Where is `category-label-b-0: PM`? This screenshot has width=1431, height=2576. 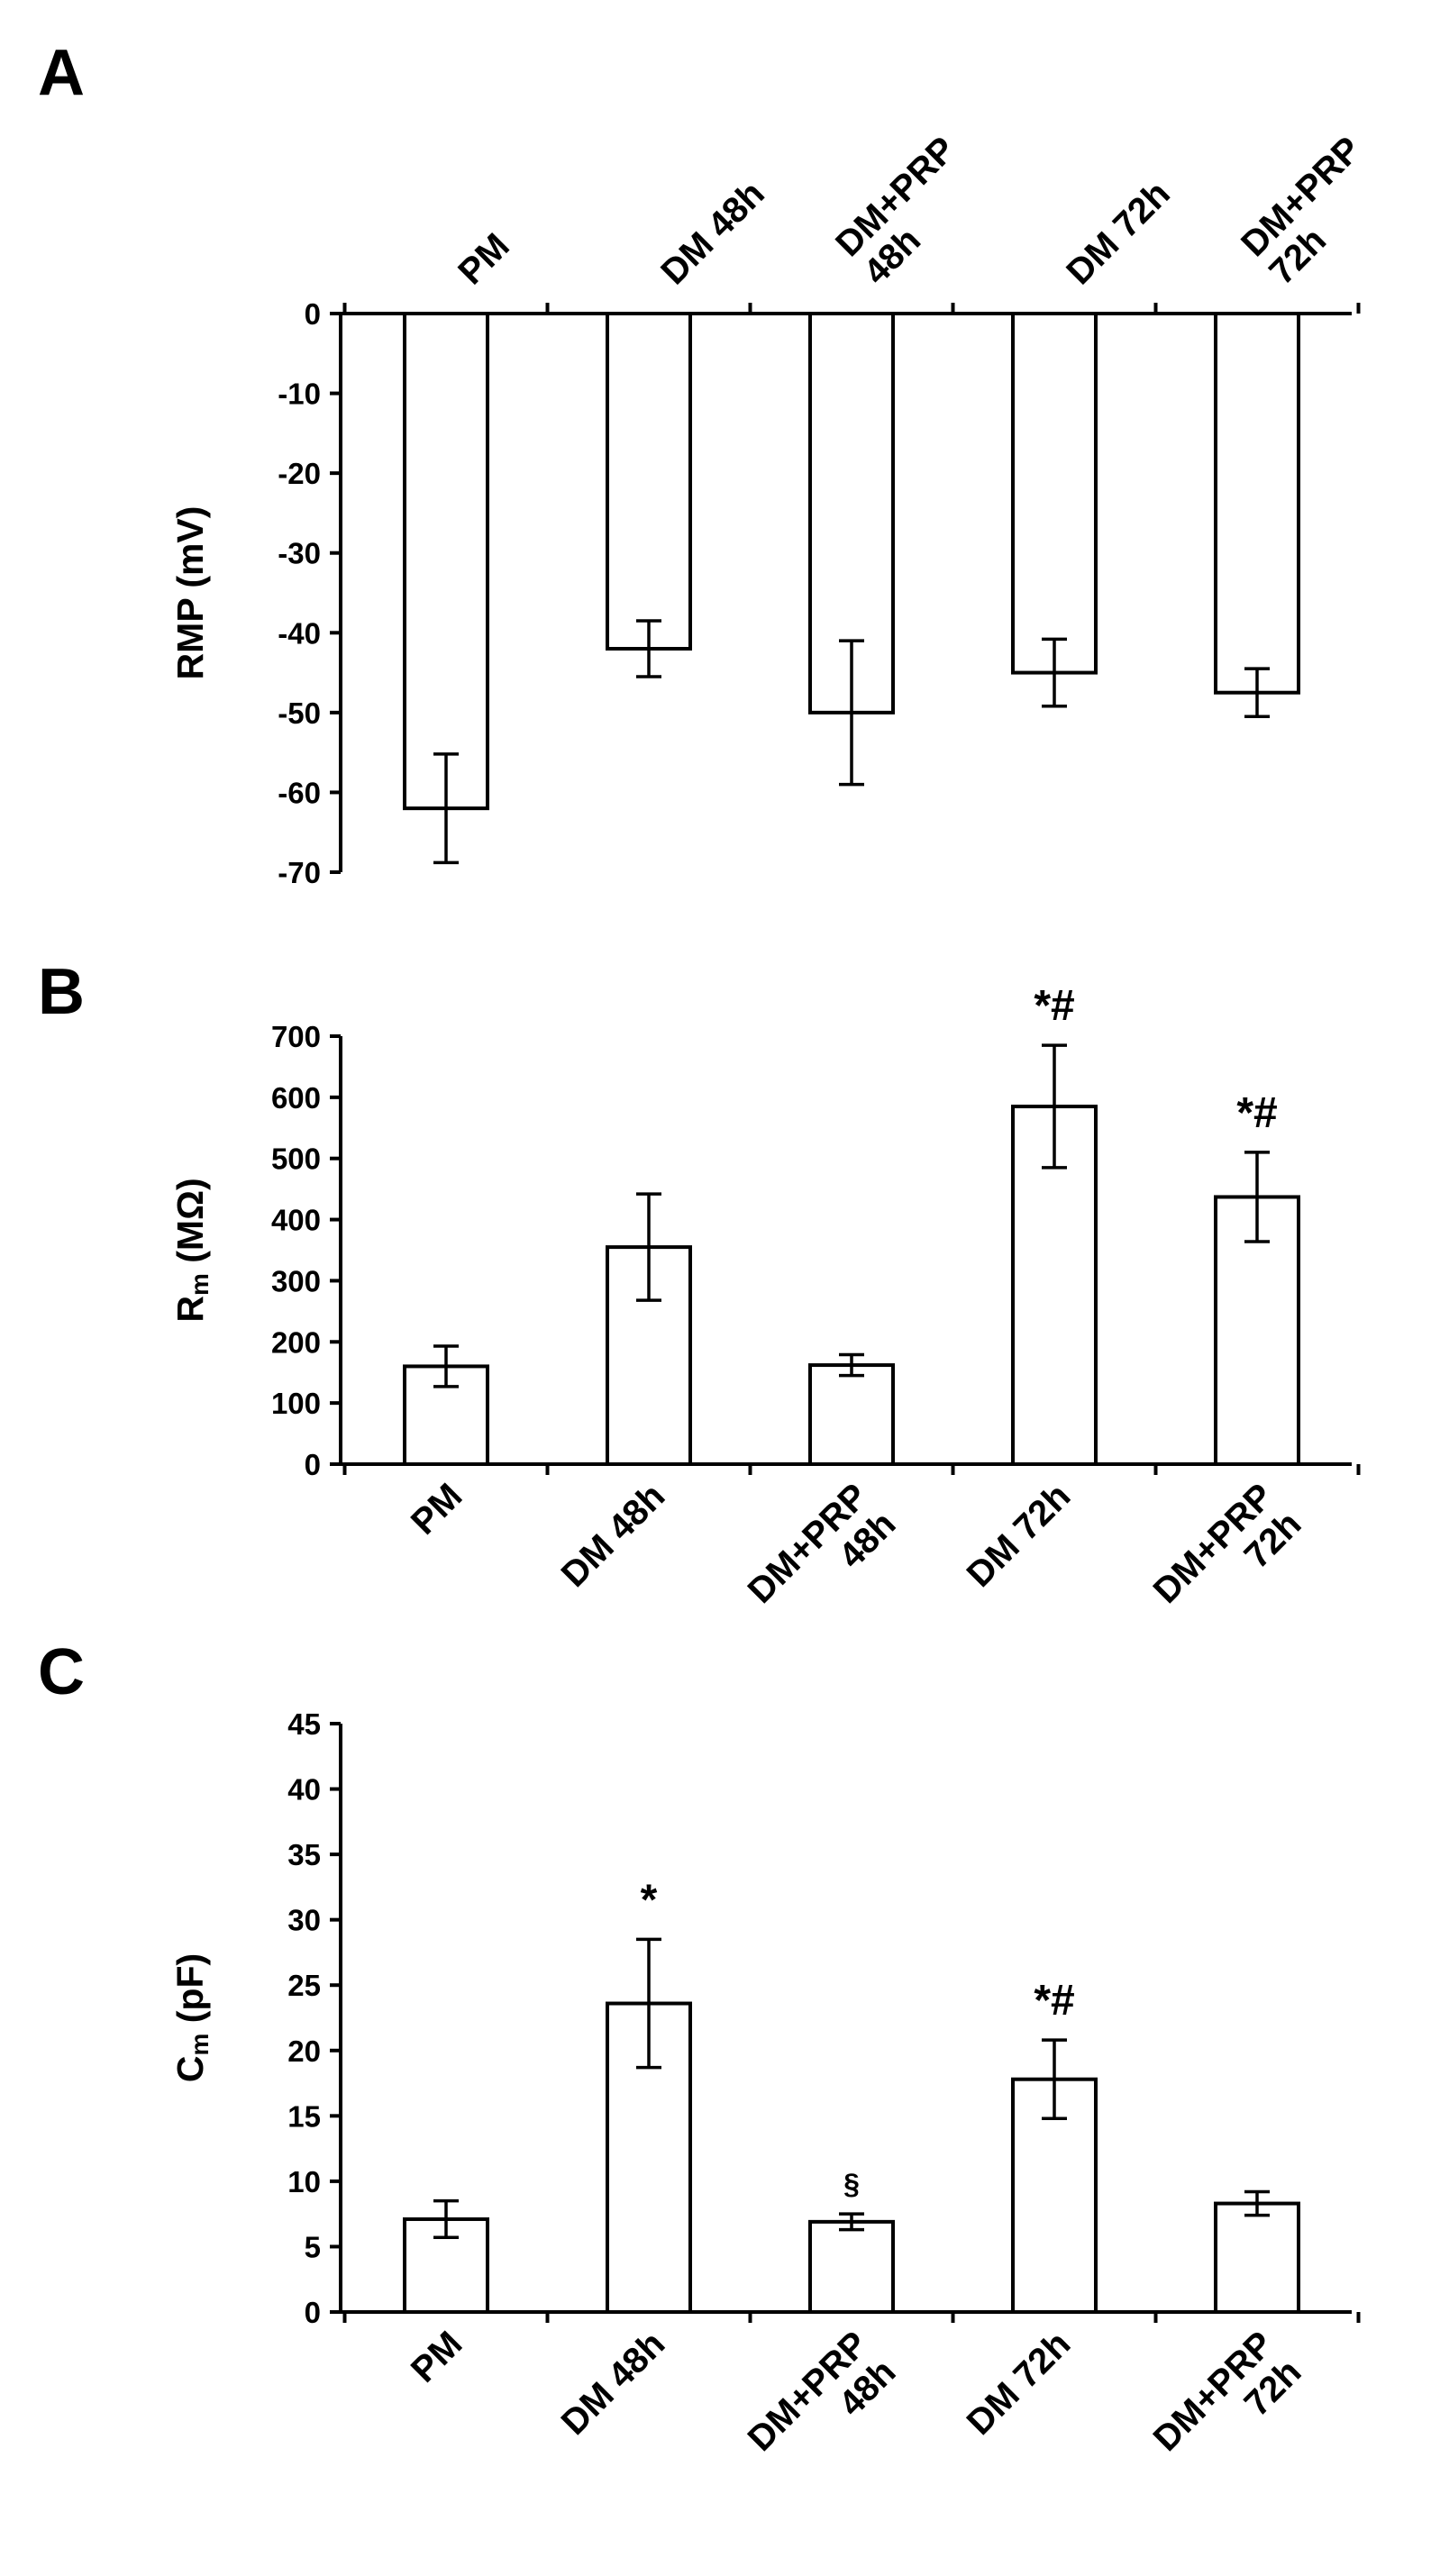
category-label-b-0: PM is located at coordinates (437, 1509).